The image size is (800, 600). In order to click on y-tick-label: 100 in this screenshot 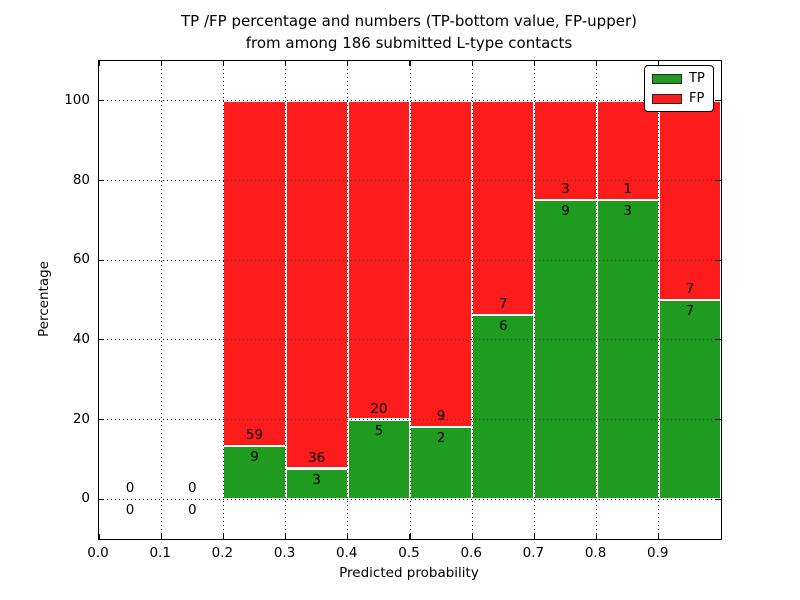, I will do `click(77, 99)`.